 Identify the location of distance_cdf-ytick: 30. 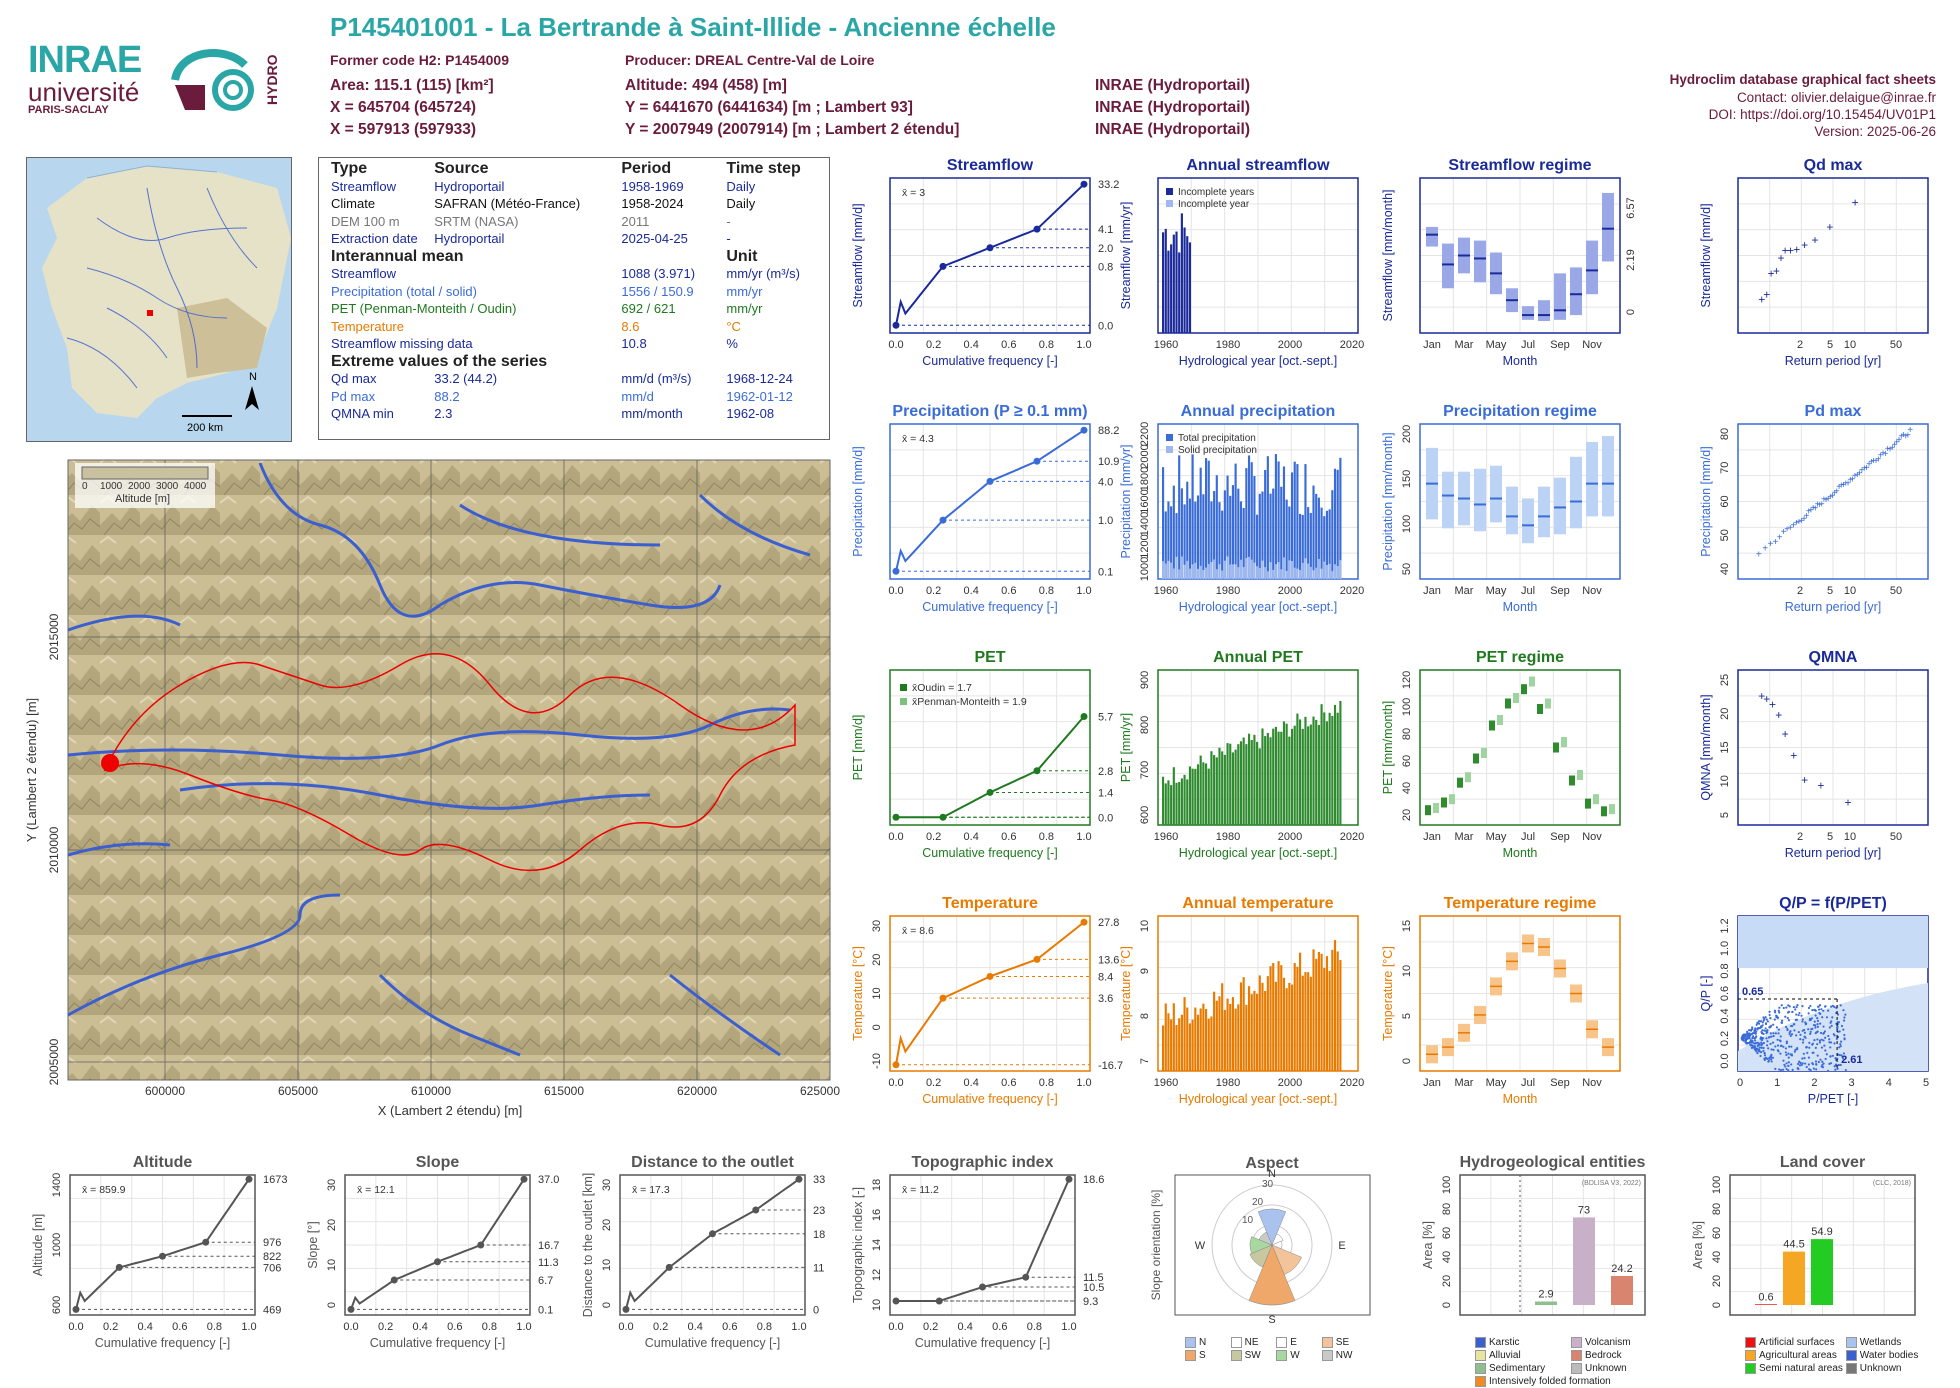
(607, 1185).